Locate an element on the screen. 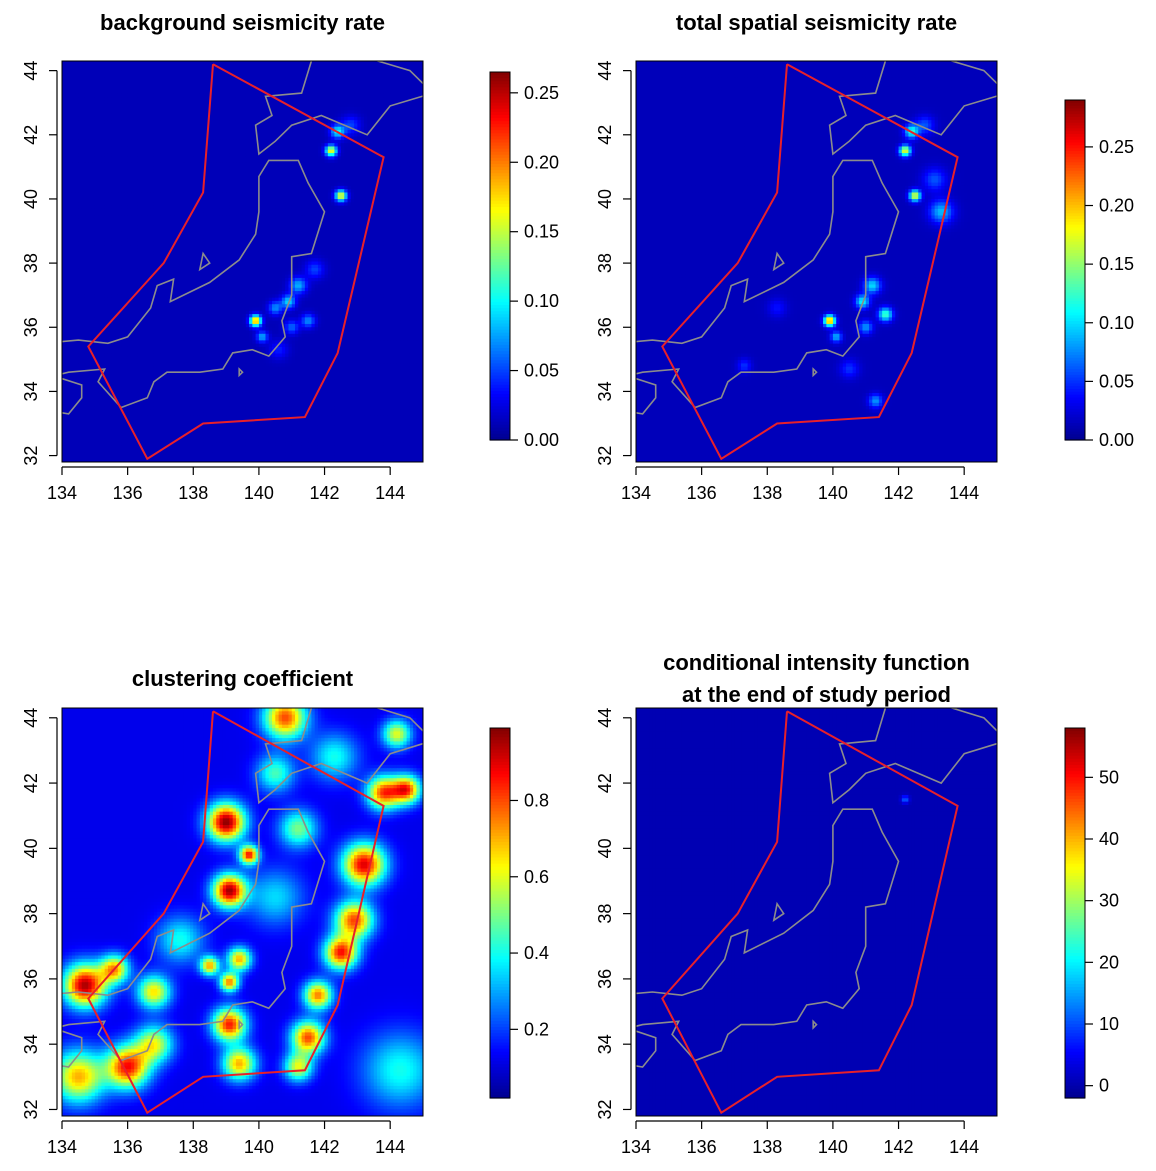 This screenshot has height=1171, width=1156. colorbar-tick-label: 0.6 is located at coordinates (536, 877).